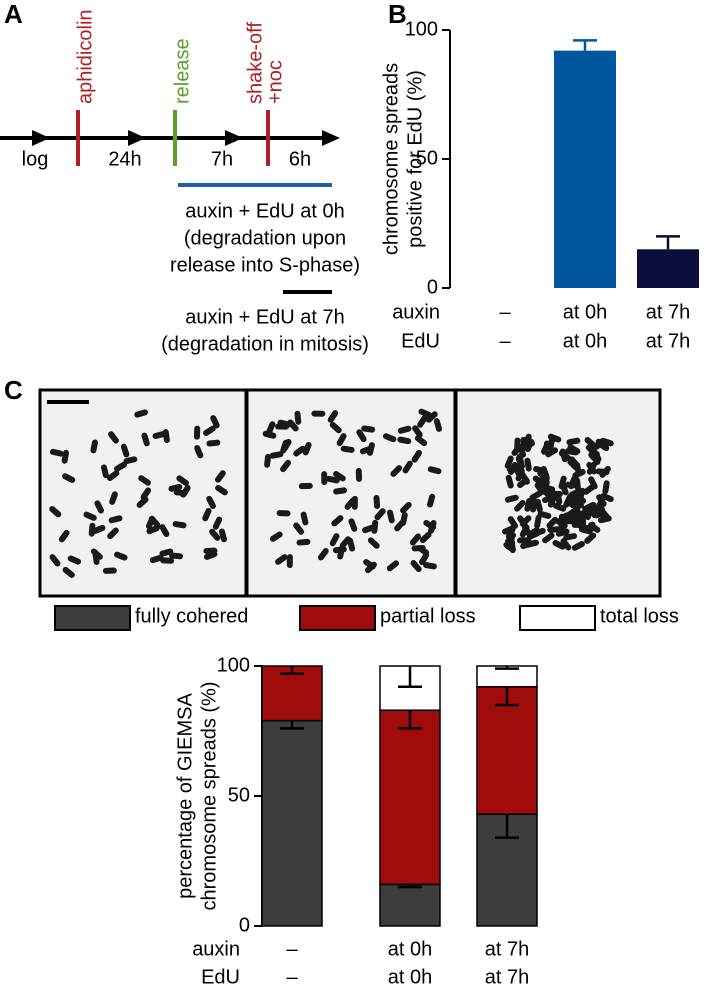  What do you see at coordinates (255, 63) in the screenshot?
I see `event-label: shake-off` at bounding box center [255, 63].